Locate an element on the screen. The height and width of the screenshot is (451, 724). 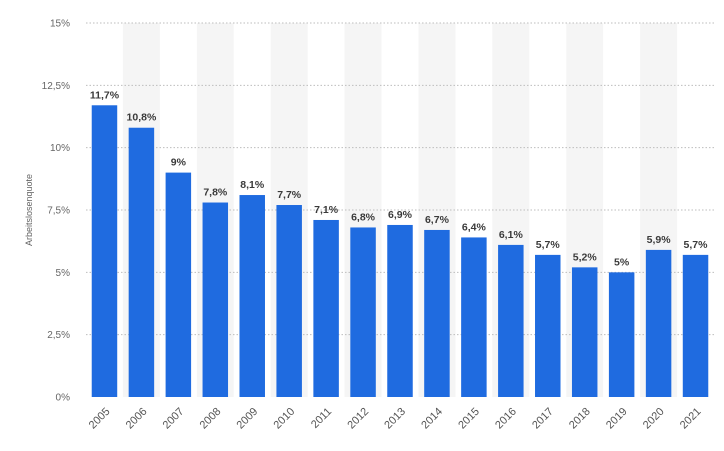
data-label: 5,9% is located at coordinates (659, 240).